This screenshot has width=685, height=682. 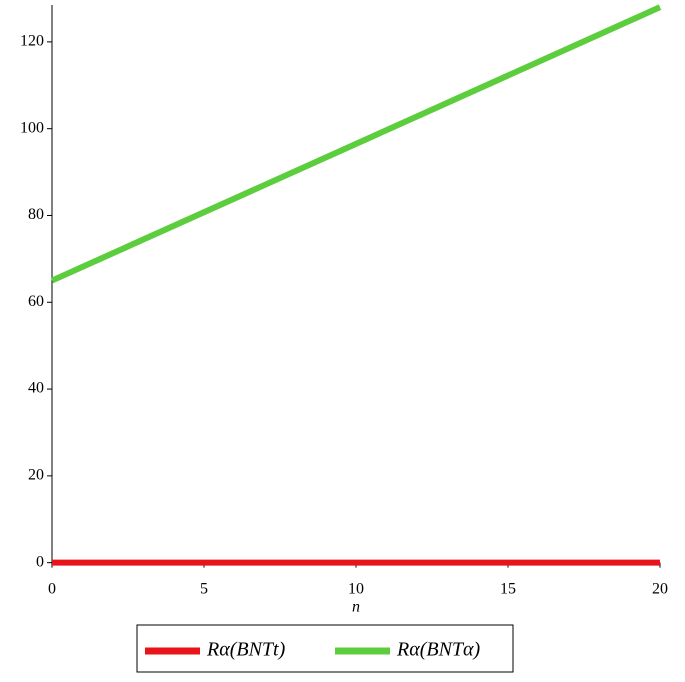 What do you see at coordinates (508, 589) in the screenshot?
I see `x-tick-label: 15` at bounding box center [508, 589].